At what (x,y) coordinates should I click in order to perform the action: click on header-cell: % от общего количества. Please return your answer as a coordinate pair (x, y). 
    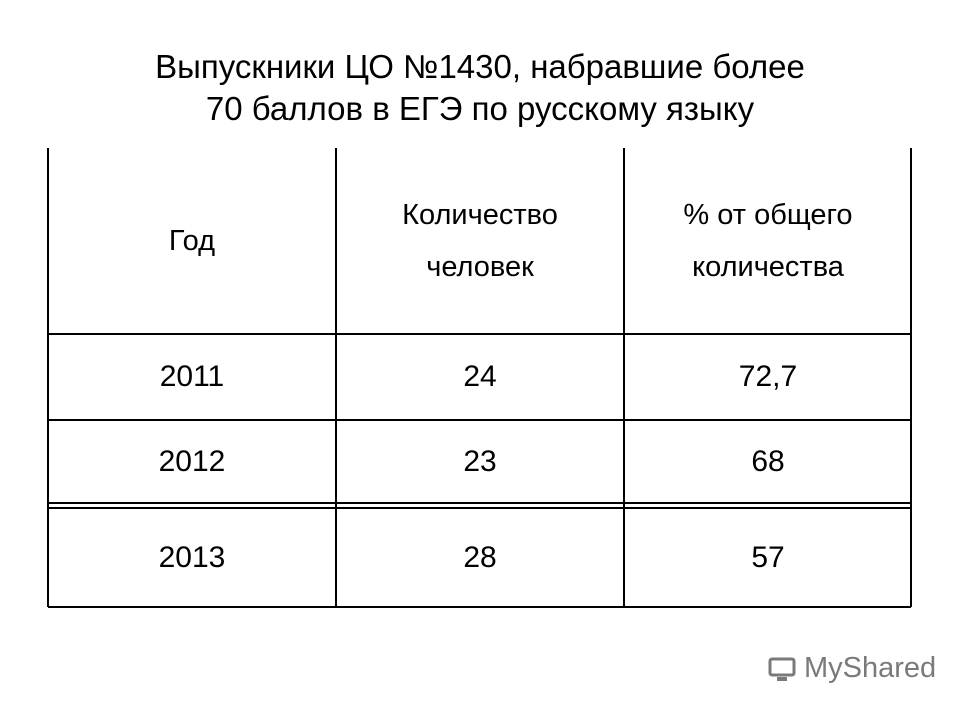
    Looking at the image, I should click on (768, 241).